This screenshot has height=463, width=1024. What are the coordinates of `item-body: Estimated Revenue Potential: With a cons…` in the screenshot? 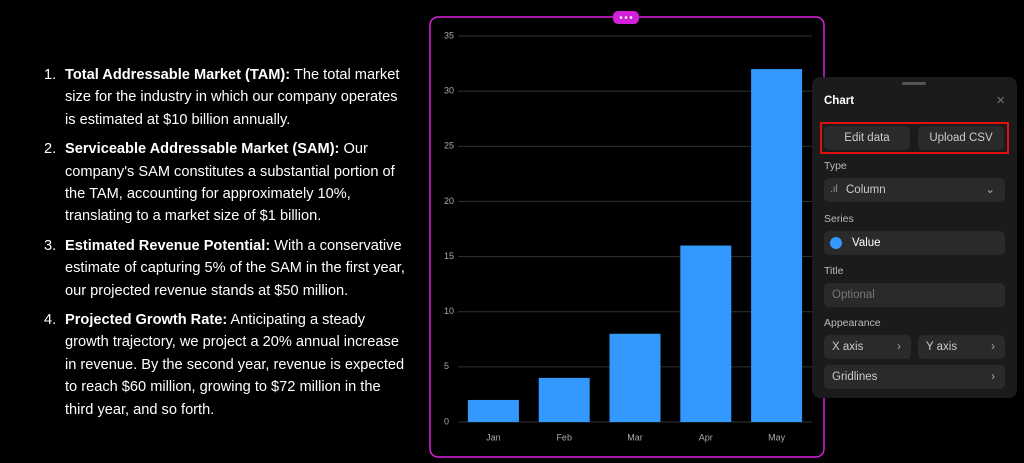 It's located at (238, 268).